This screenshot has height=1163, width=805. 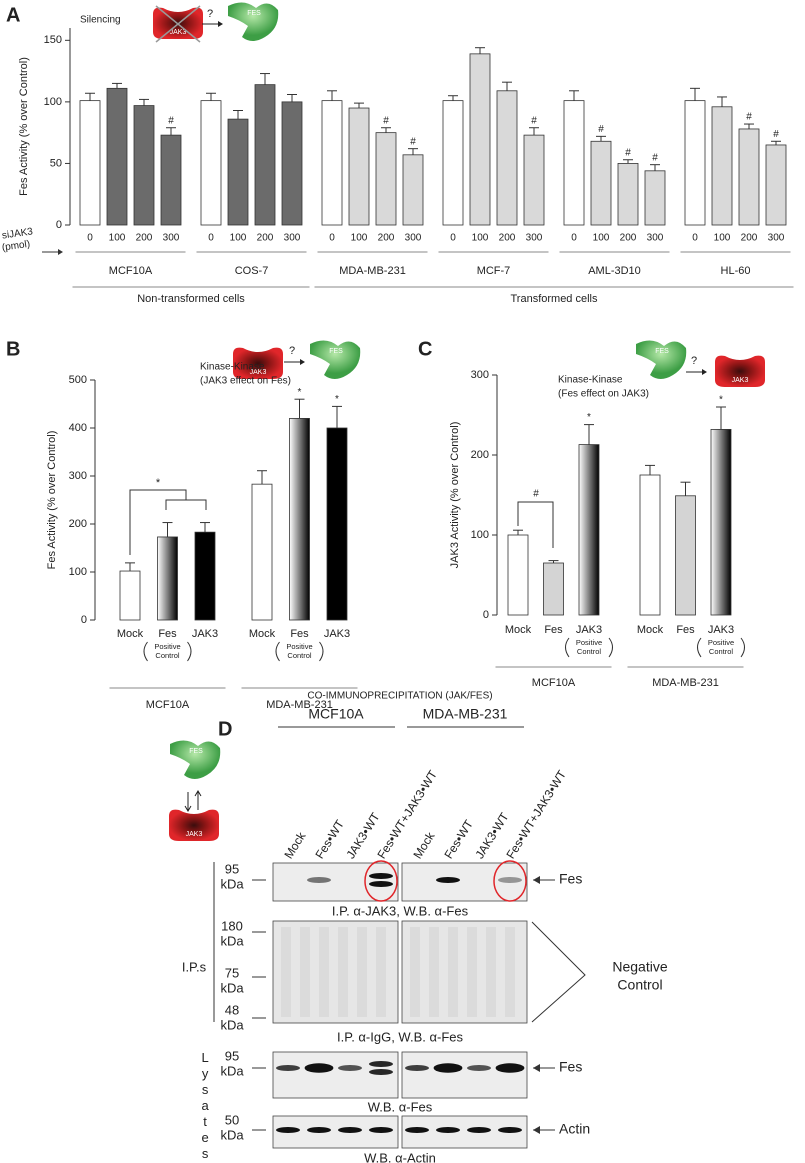 What do you see at coordinates (167, 646) in the screenshot?
I see `category-note: Positive` at bounding box center [167, 646].